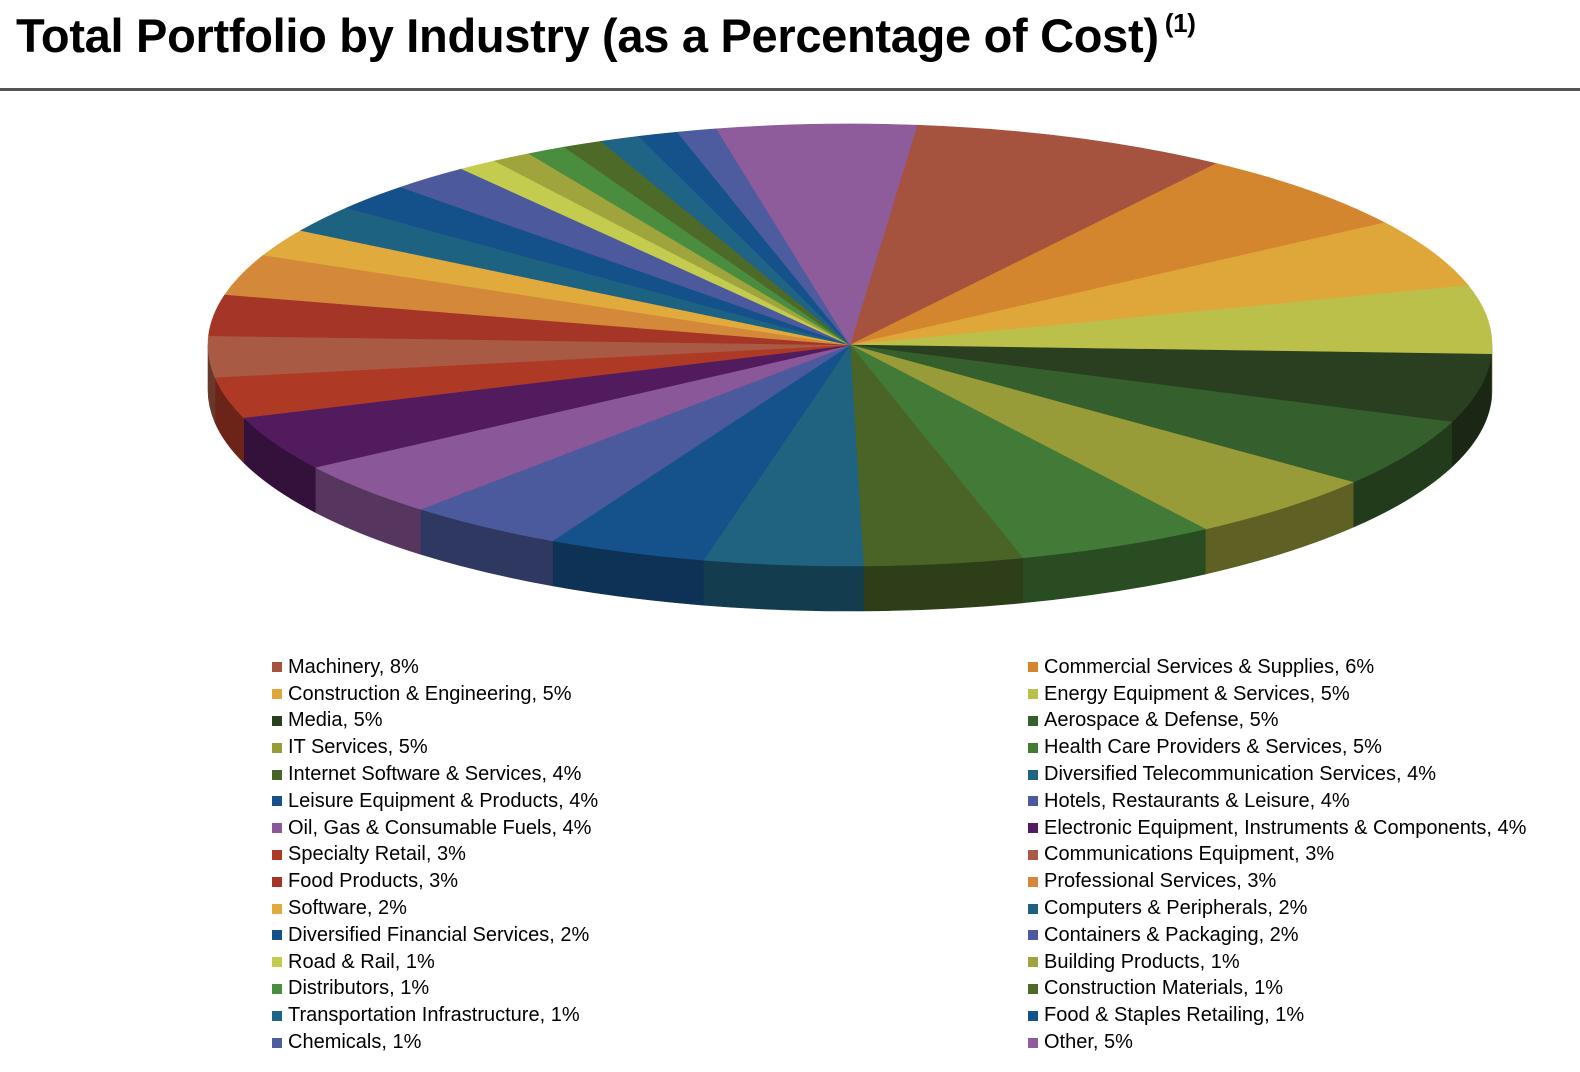  I want to click on legend-item: Road & Rail, 1%, so click(435, 962).